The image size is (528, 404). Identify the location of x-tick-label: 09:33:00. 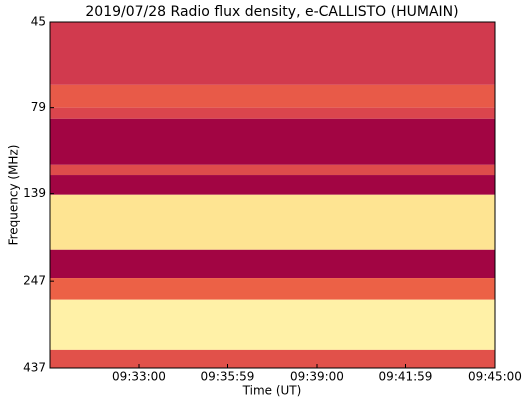
(139, 377).